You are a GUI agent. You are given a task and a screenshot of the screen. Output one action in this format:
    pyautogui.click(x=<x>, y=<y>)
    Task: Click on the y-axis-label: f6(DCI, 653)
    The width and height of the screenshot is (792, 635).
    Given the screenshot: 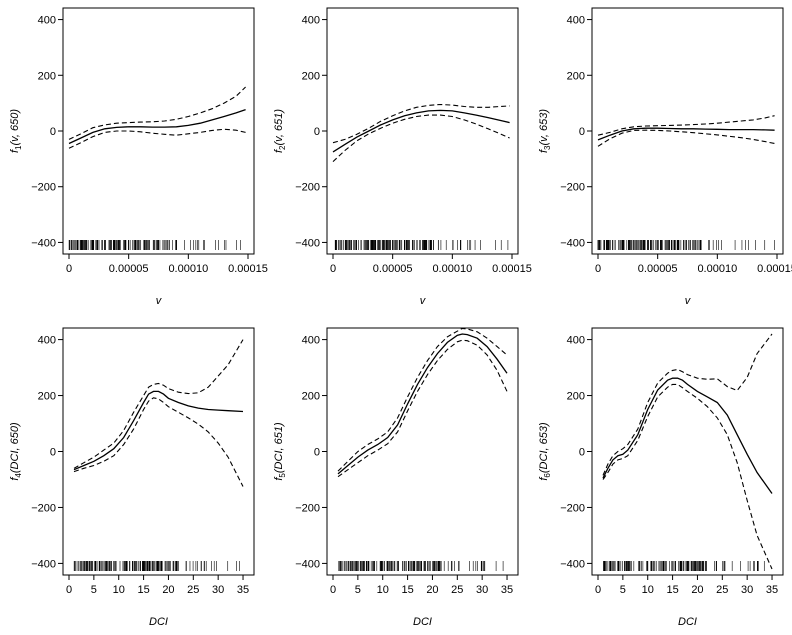 What is the action you would take?
    pyautogui.click(x=545, y=451)
    